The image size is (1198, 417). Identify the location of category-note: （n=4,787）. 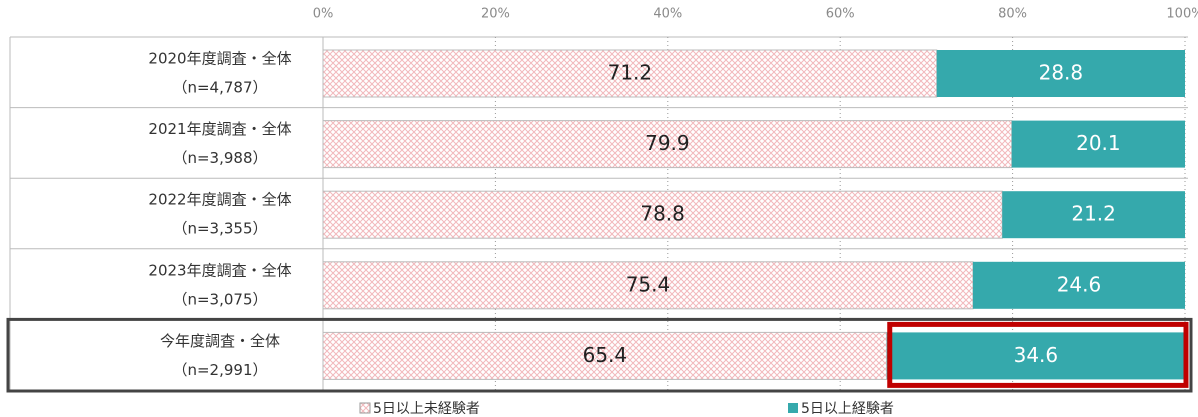
(219, 88).